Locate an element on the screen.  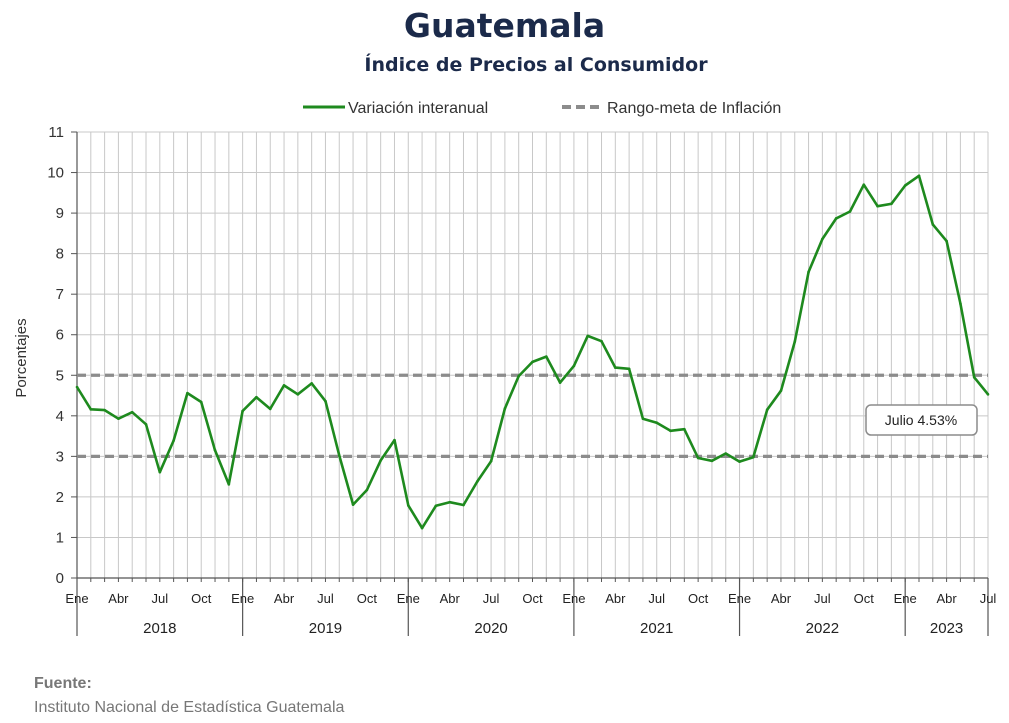
y-tick-label: 3 is located at coordinates (60, 456).